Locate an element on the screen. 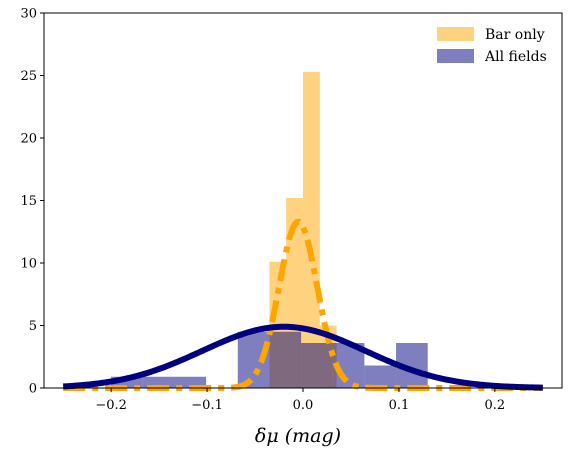  y-tick-label: 0 is located at coordinates (33, 389).